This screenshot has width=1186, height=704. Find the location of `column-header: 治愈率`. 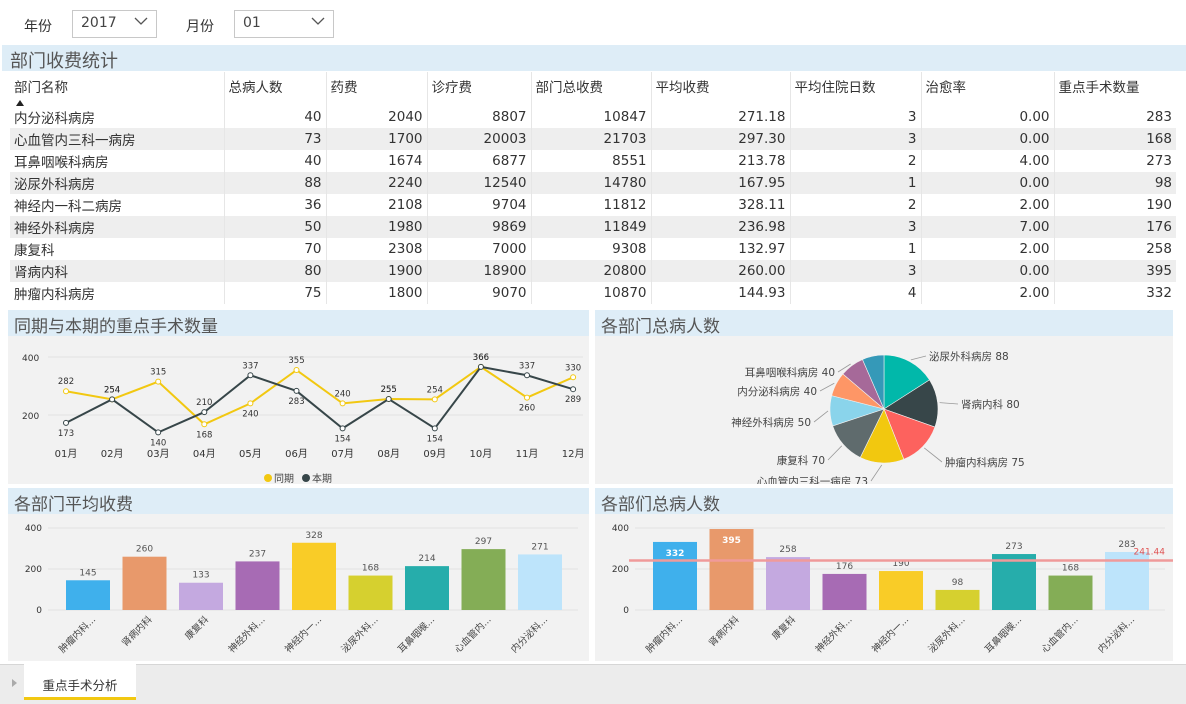

column-header: 治愈率 is located at coordinates (988, 89).